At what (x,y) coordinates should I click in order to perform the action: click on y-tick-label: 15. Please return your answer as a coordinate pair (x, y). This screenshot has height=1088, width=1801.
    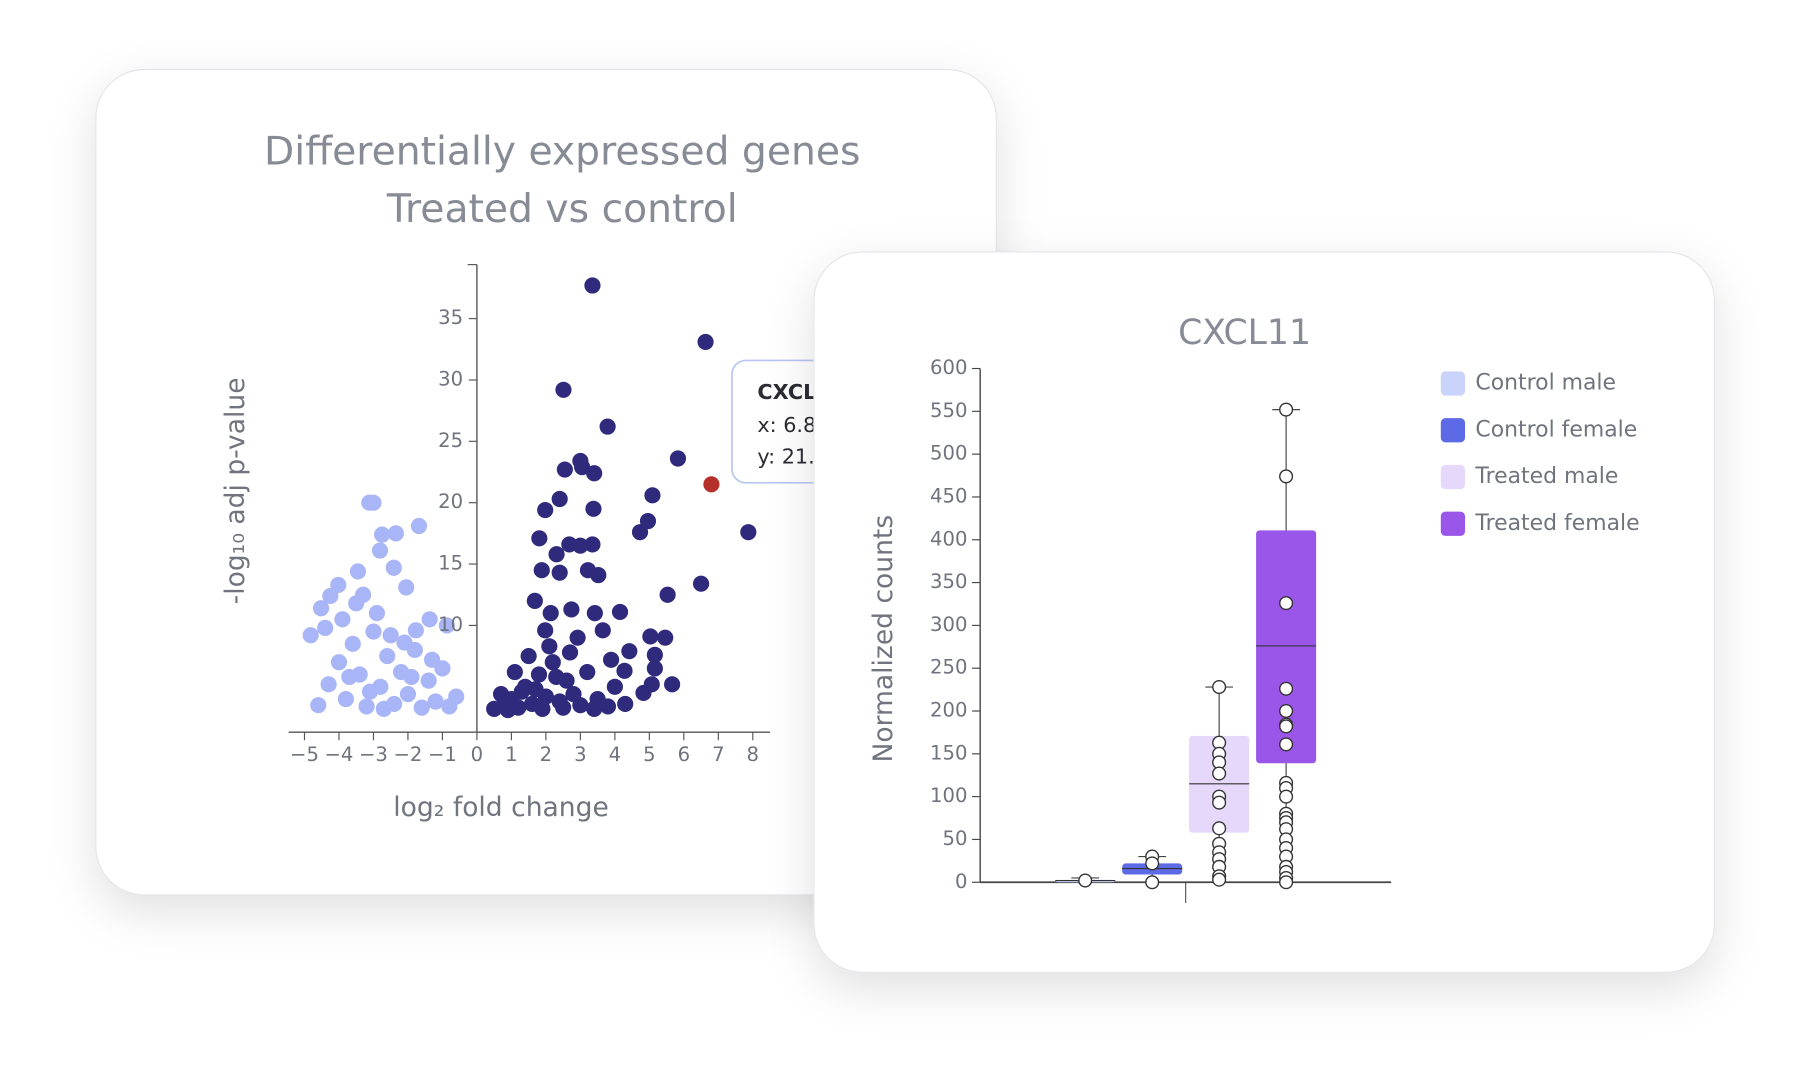
    Looking at the image, I should click on (450, 563).